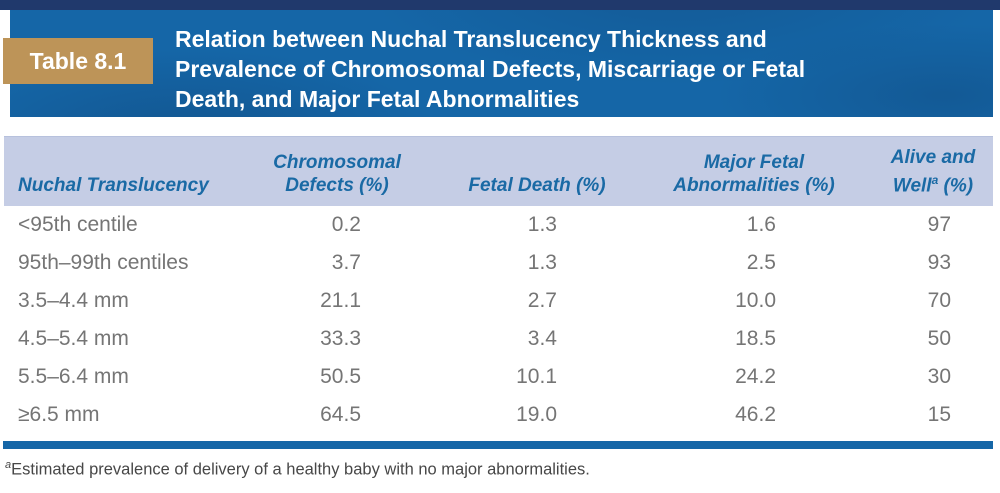 Image resolution: width=1000 pixels, height=493 pixels. What do you see at coordinates (498, 445) in the screenshot?
I see `table-bottom-rule` at bounding box center [498, 445].